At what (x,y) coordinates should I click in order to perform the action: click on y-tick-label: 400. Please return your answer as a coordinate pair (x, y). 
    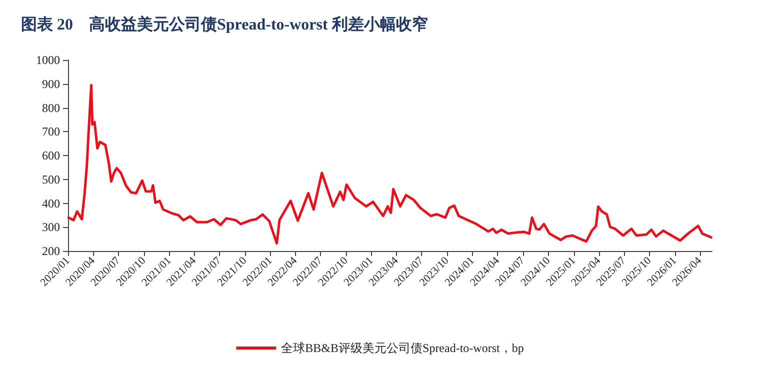
    Looking at the image, I should click on (51, 203).